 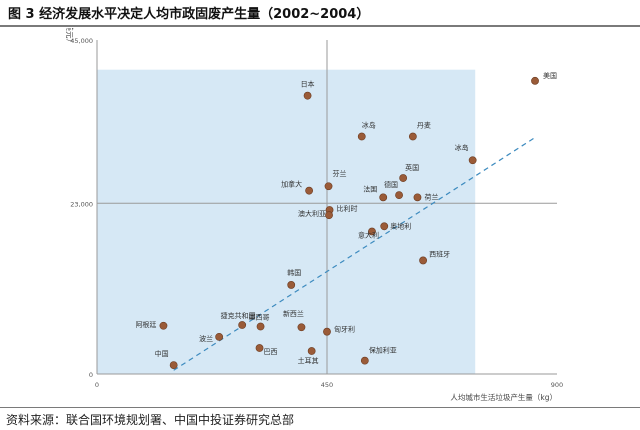 I want to click on y-tick-label: 23,000, so click(x=81, y=204).